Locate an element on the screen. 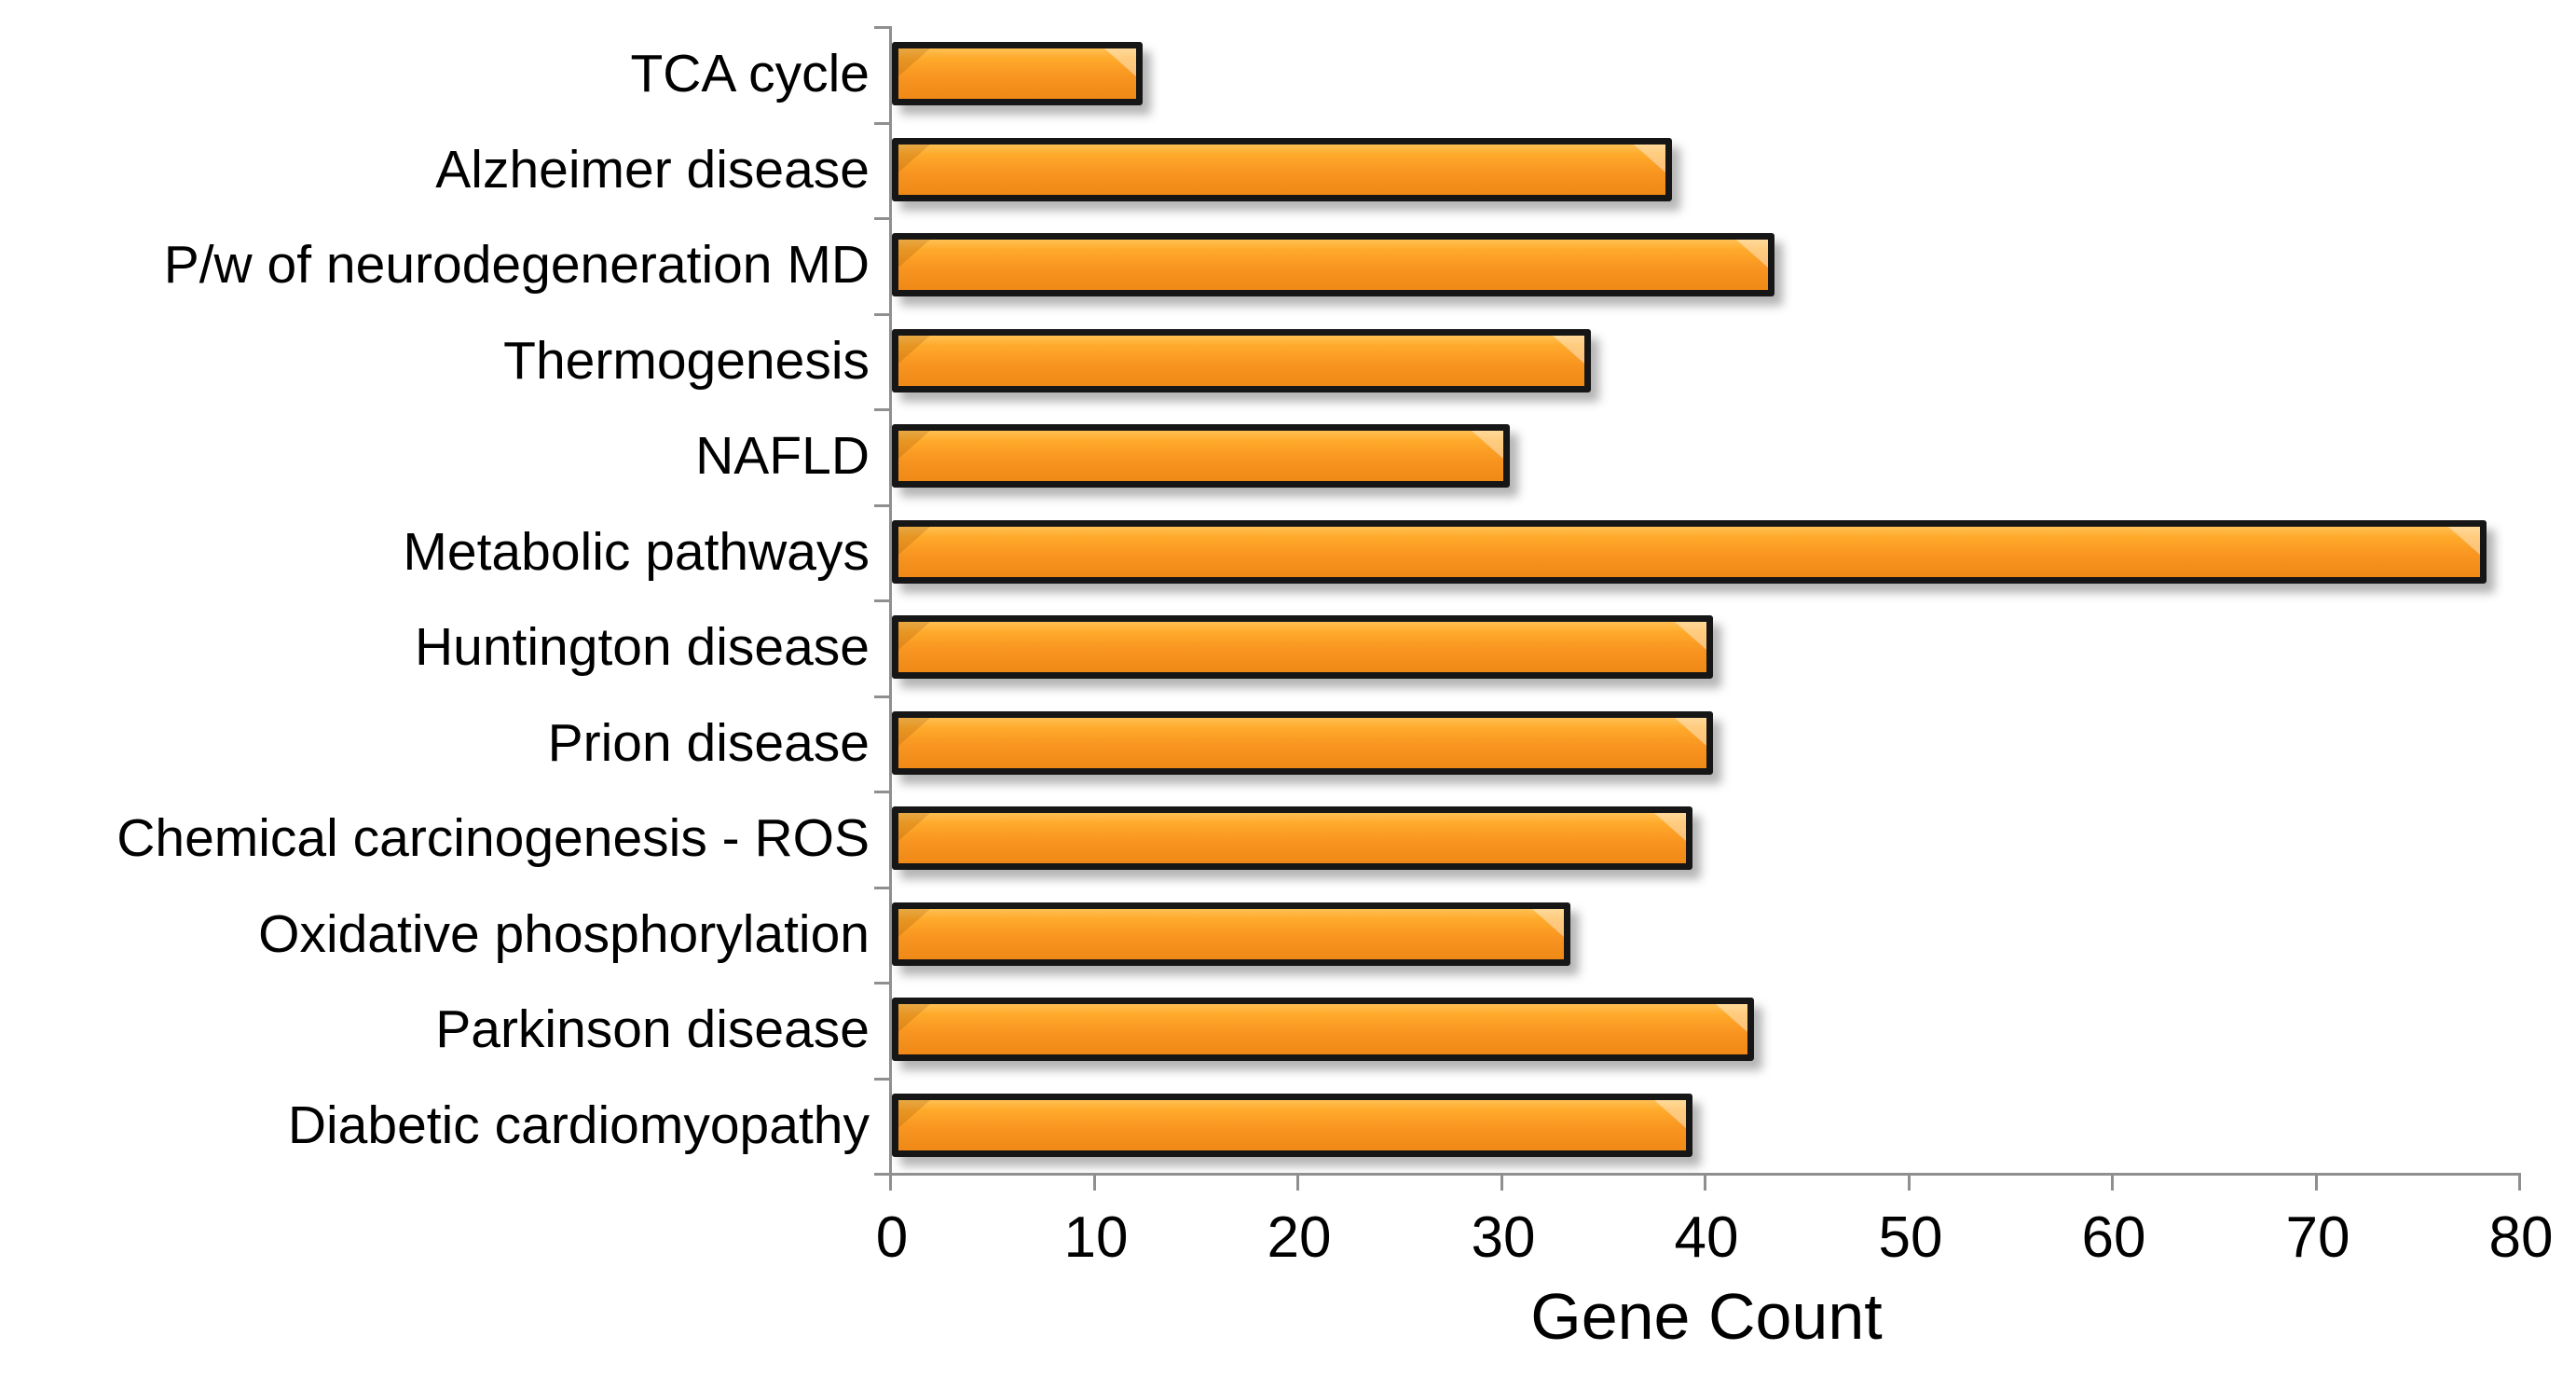  x-axis-tick-label: 20 is located at coordinates (1299, 1237).